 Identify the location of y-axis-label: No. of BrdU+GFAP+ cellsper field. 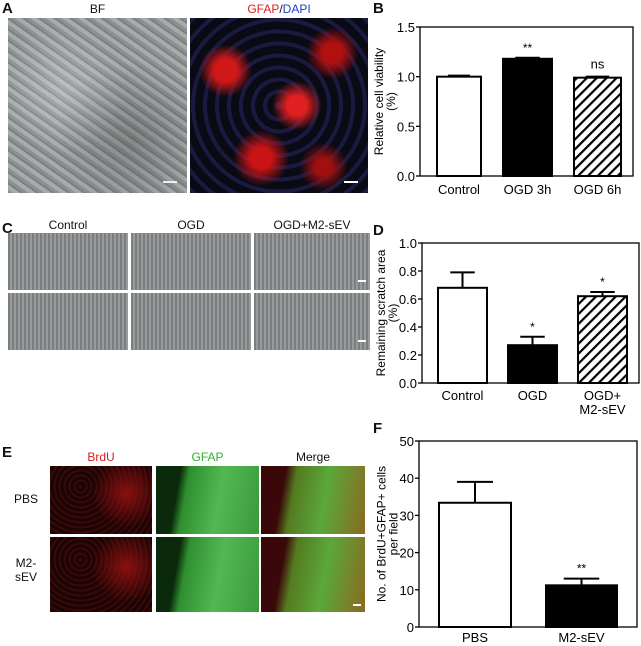
(388, 534).